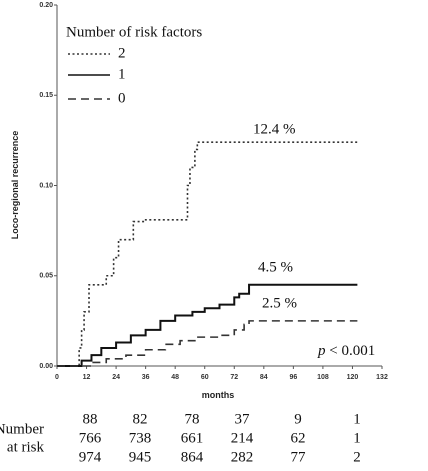  What do you see at coordinates (242, 438) in the screenshot?
I see `risk-table-cell: 214` at bounding box center [242, 438].